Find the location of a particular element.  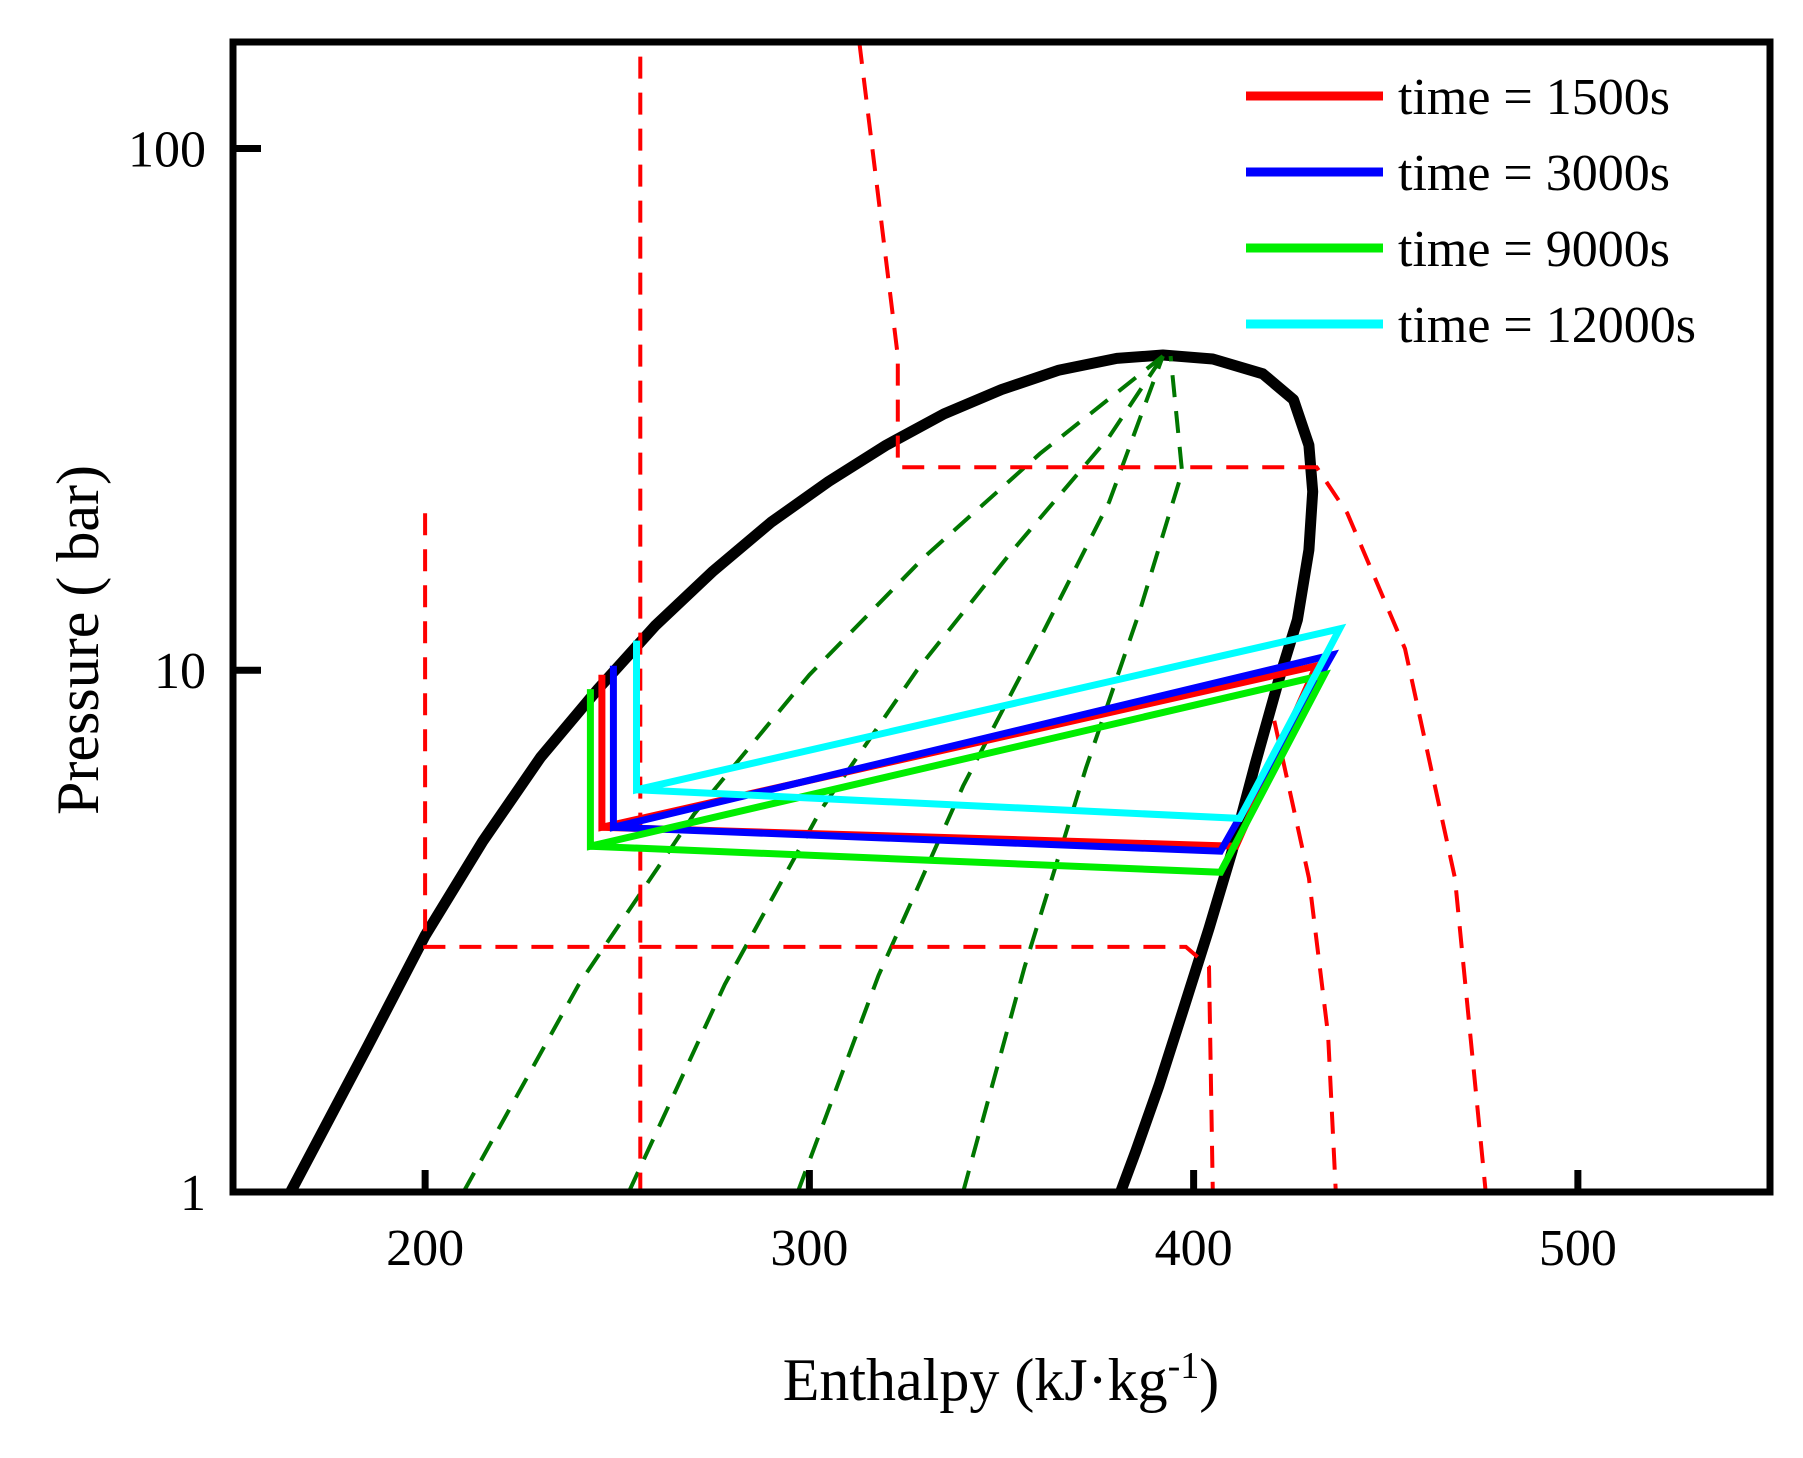

x-tick-label-400: 400 is located at coordinates (1194, 1248).